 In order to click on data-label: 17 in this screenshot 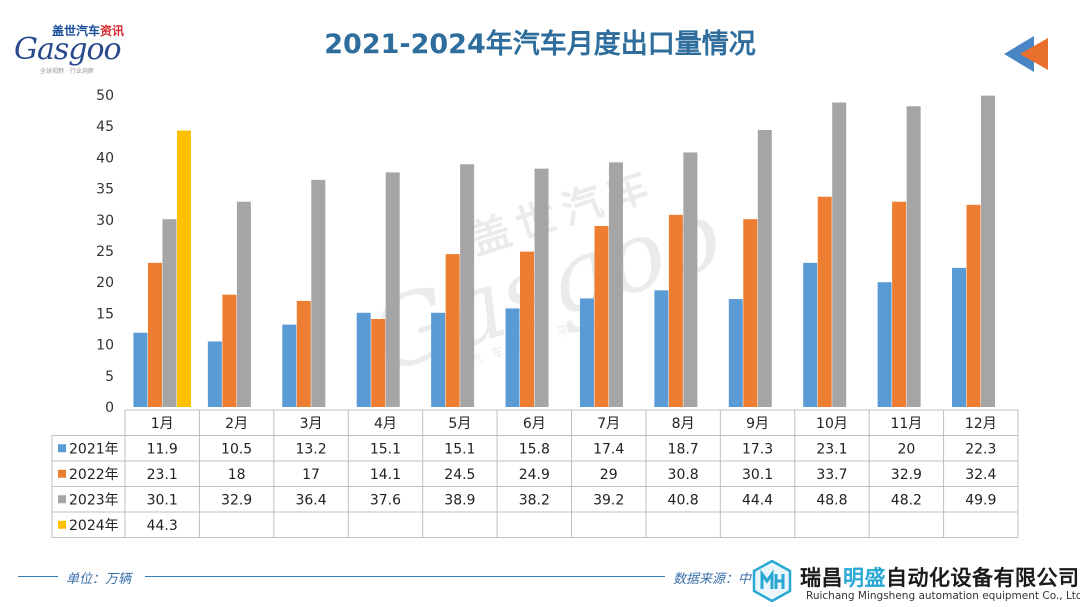, I will do `click(311, 475)`.